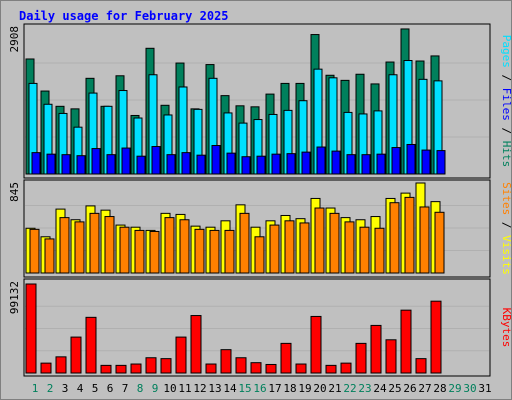  What do you see at coordinates (125, 388) in the screenshot?
I see `x-tick-label-7: 7` at bounding box center [125, 388].